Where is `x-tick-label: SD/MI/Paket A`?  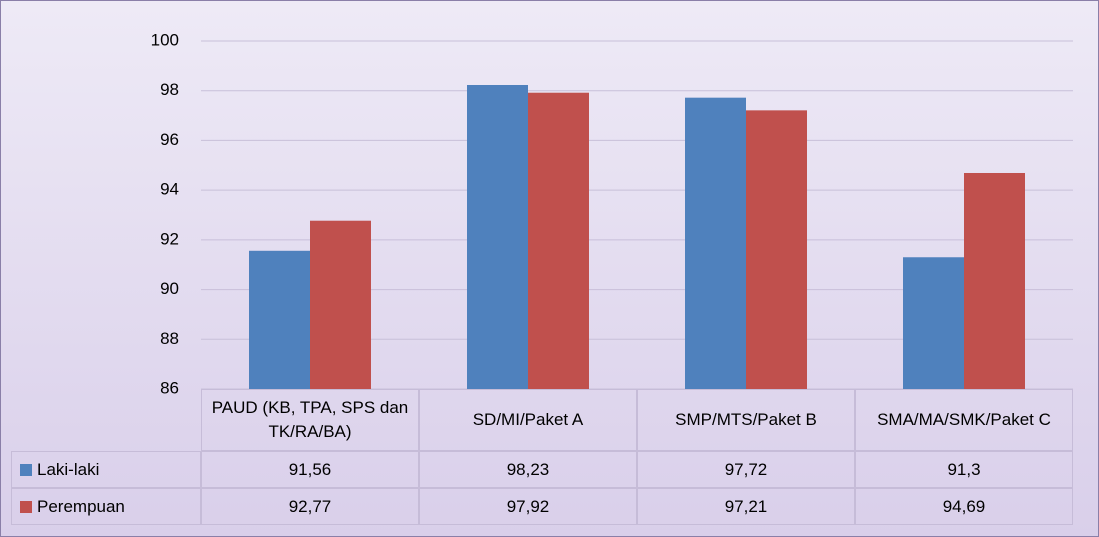 x-tick-label: SD/MI/Paket A is located at coordinates (528, 420).